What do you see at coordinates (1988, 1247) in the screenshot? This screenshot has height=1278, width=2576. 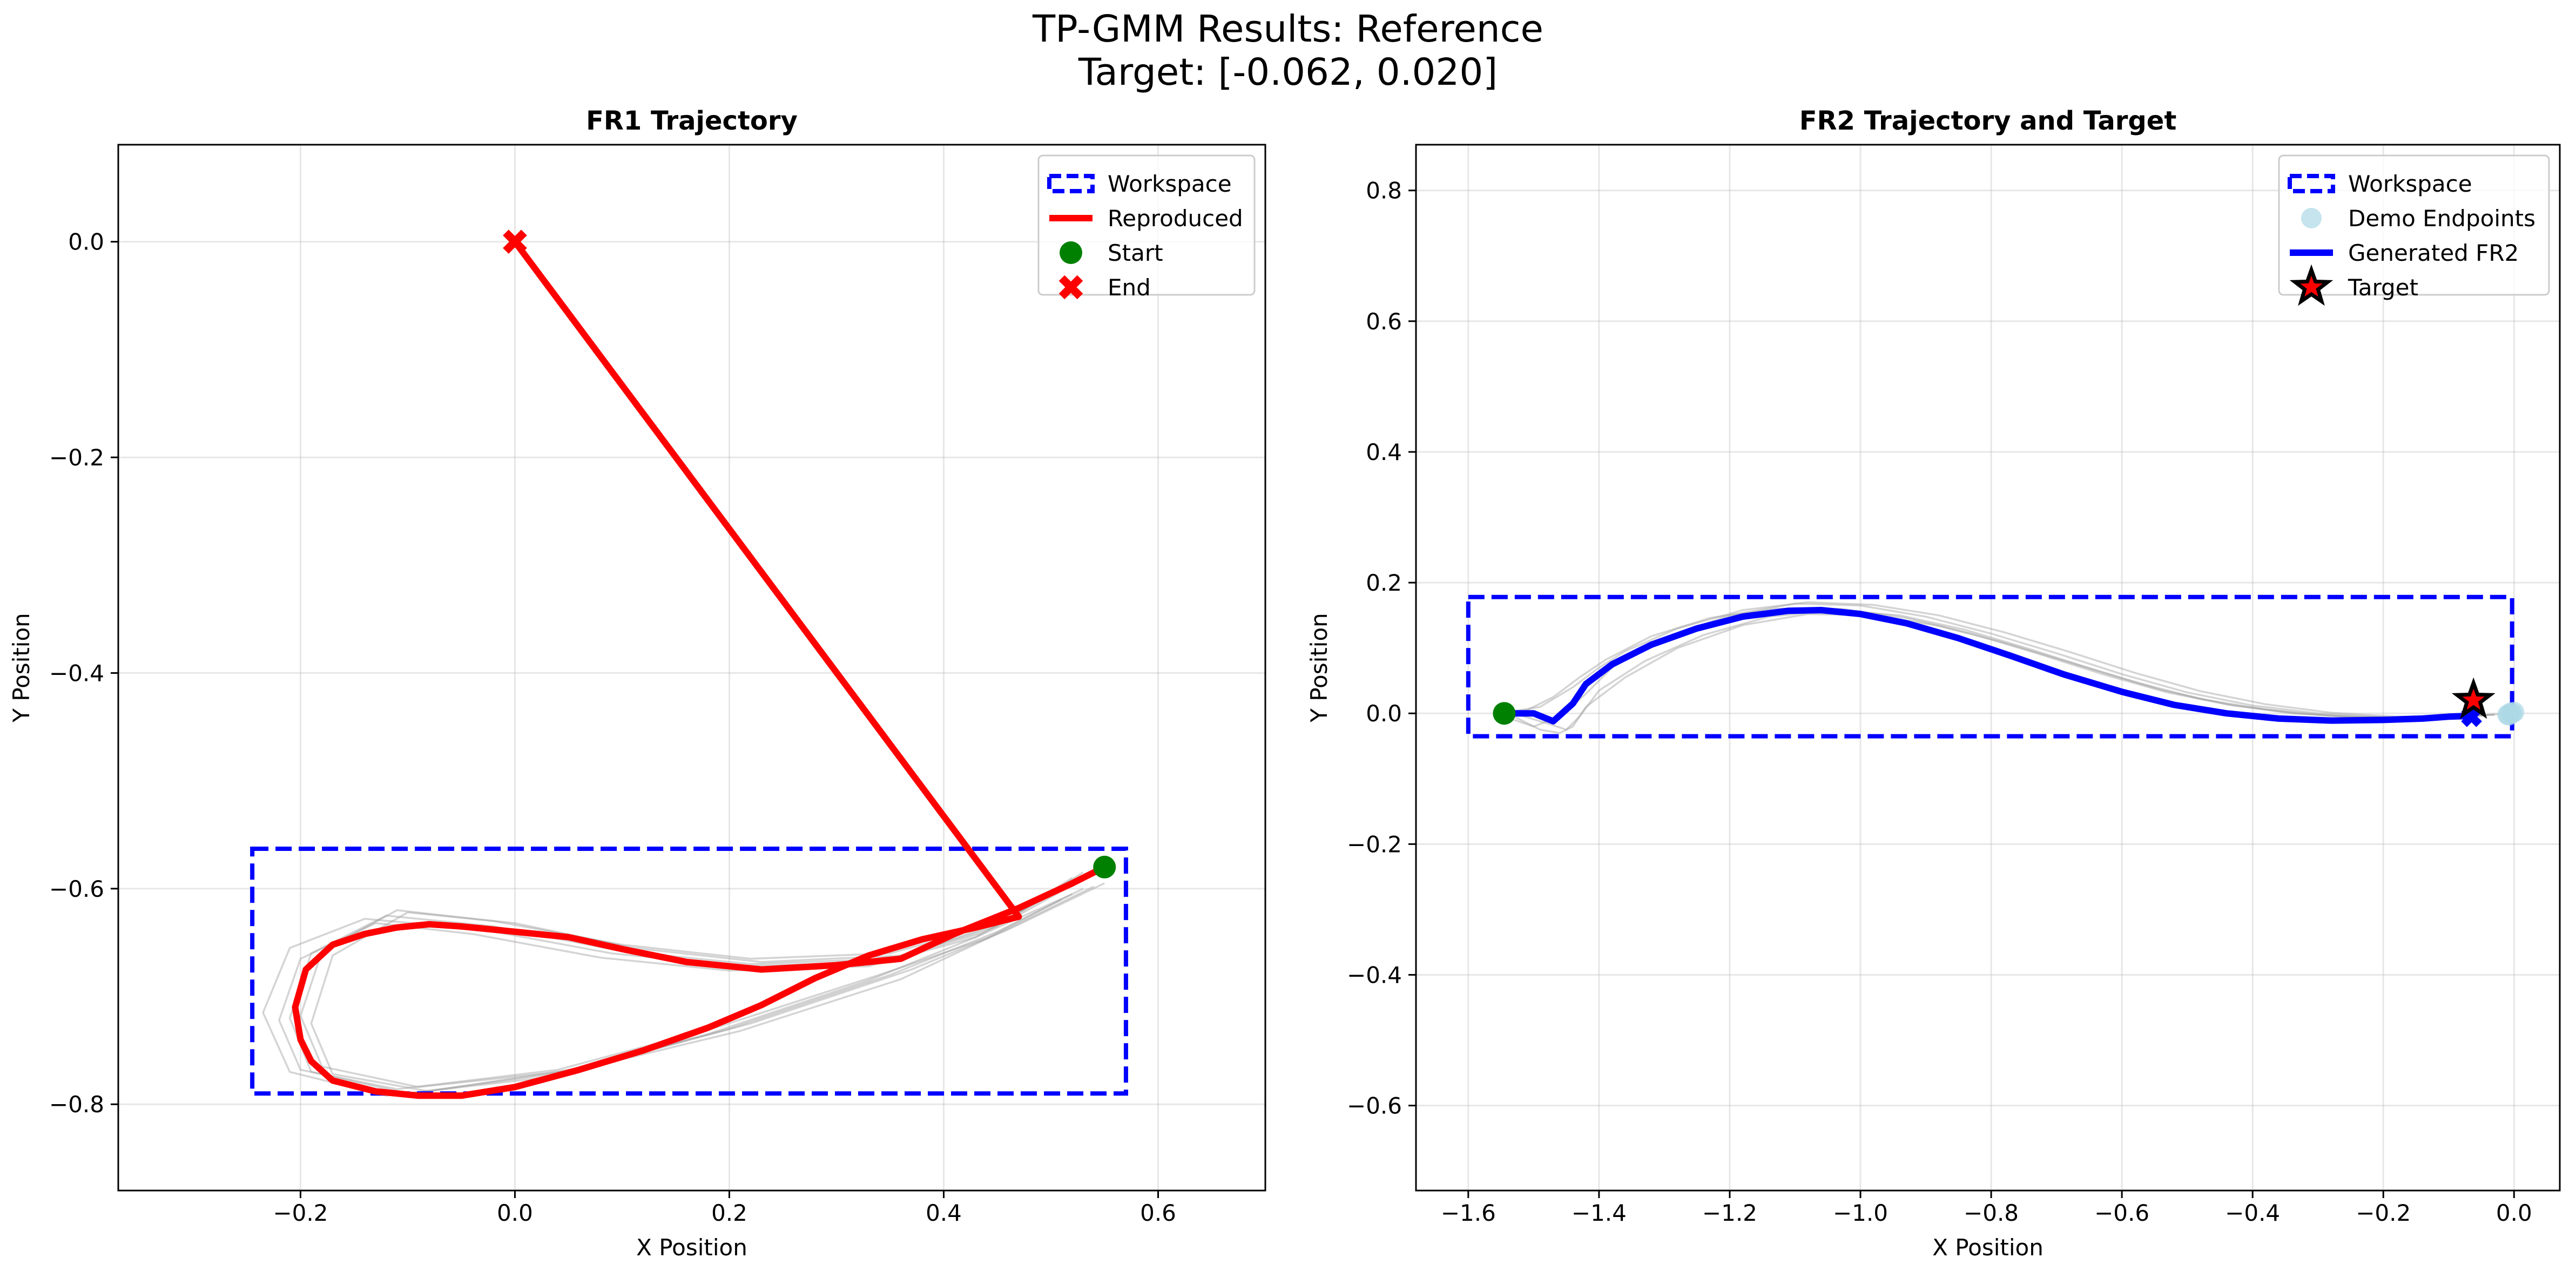 I see `fr2-x-axis-label: X Position` at bounding box center [1988, 1247].